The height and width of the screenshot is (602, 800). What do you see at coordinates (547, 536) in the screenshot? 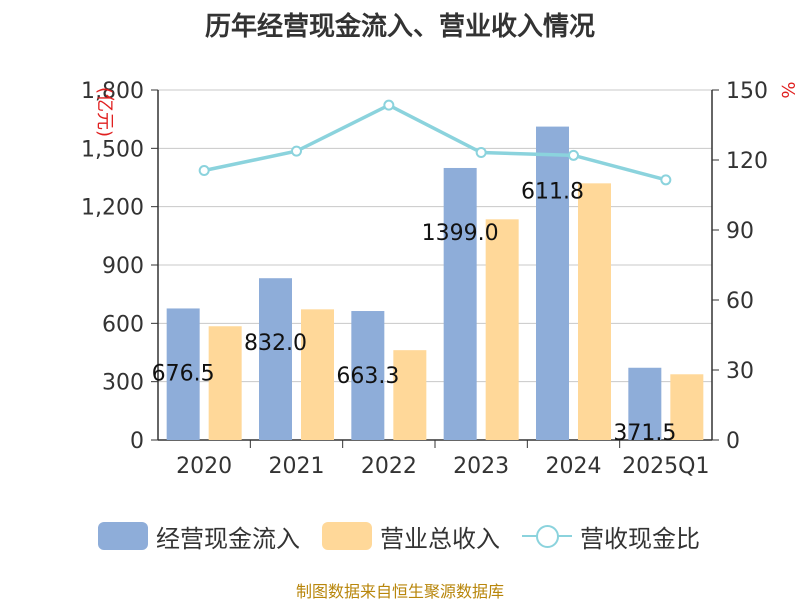
I see `legend-line-marker-ratio` at bounding box center [547, 536].